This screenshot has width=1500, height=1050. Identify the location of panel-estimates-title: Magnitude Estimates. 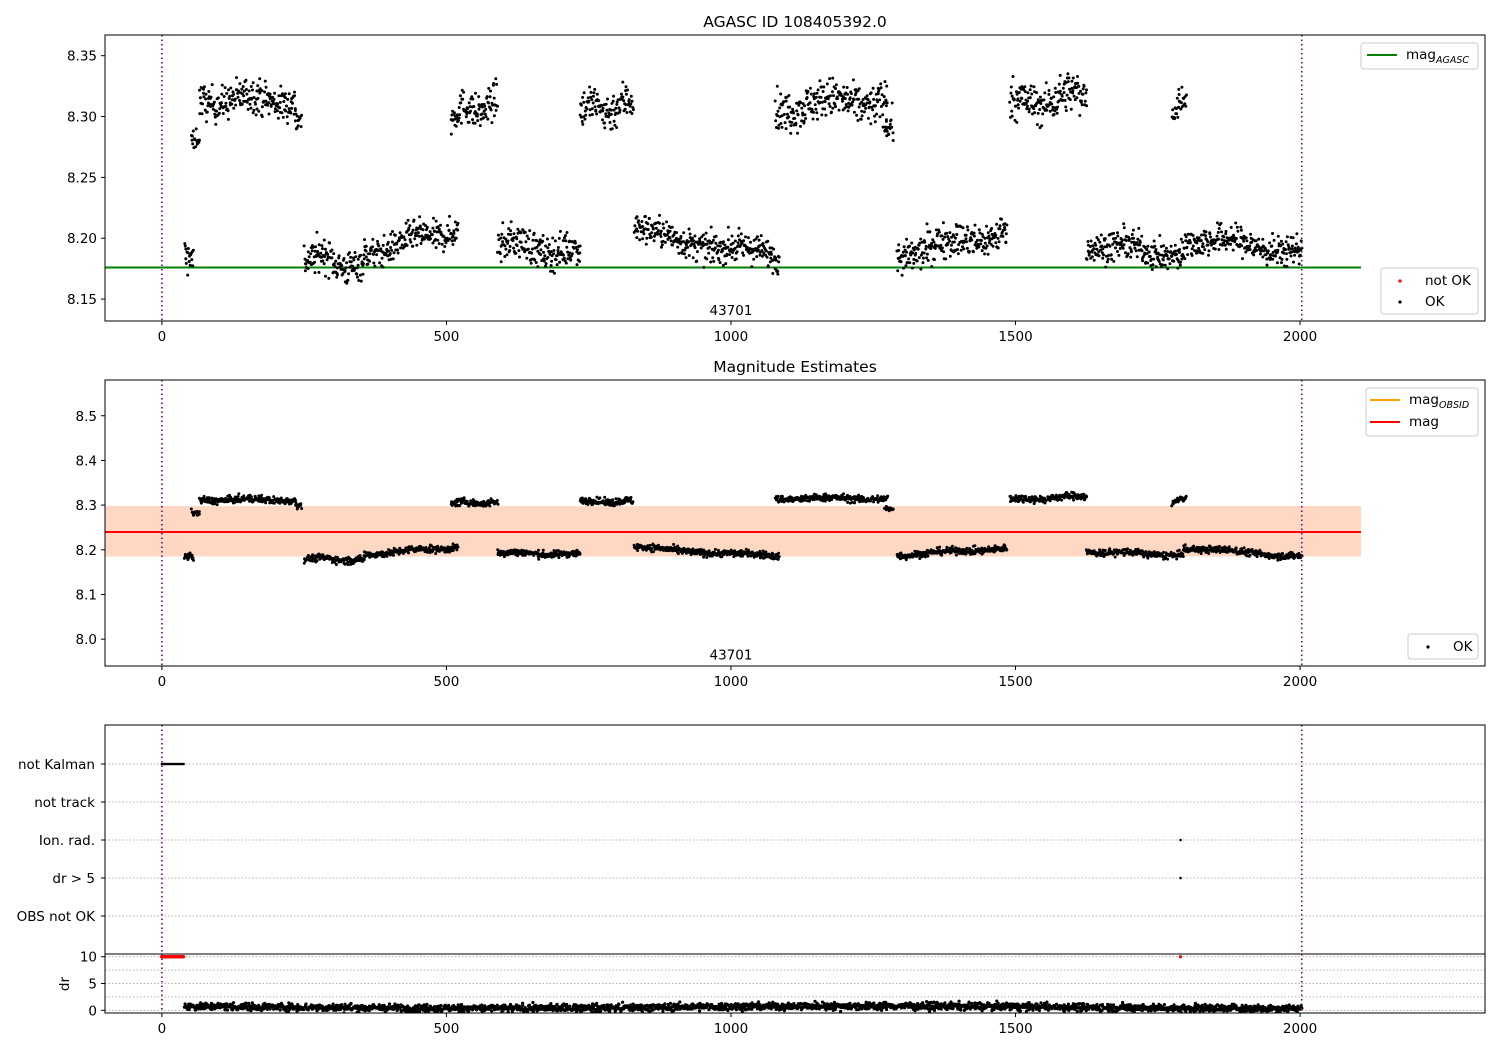
(795, 367).